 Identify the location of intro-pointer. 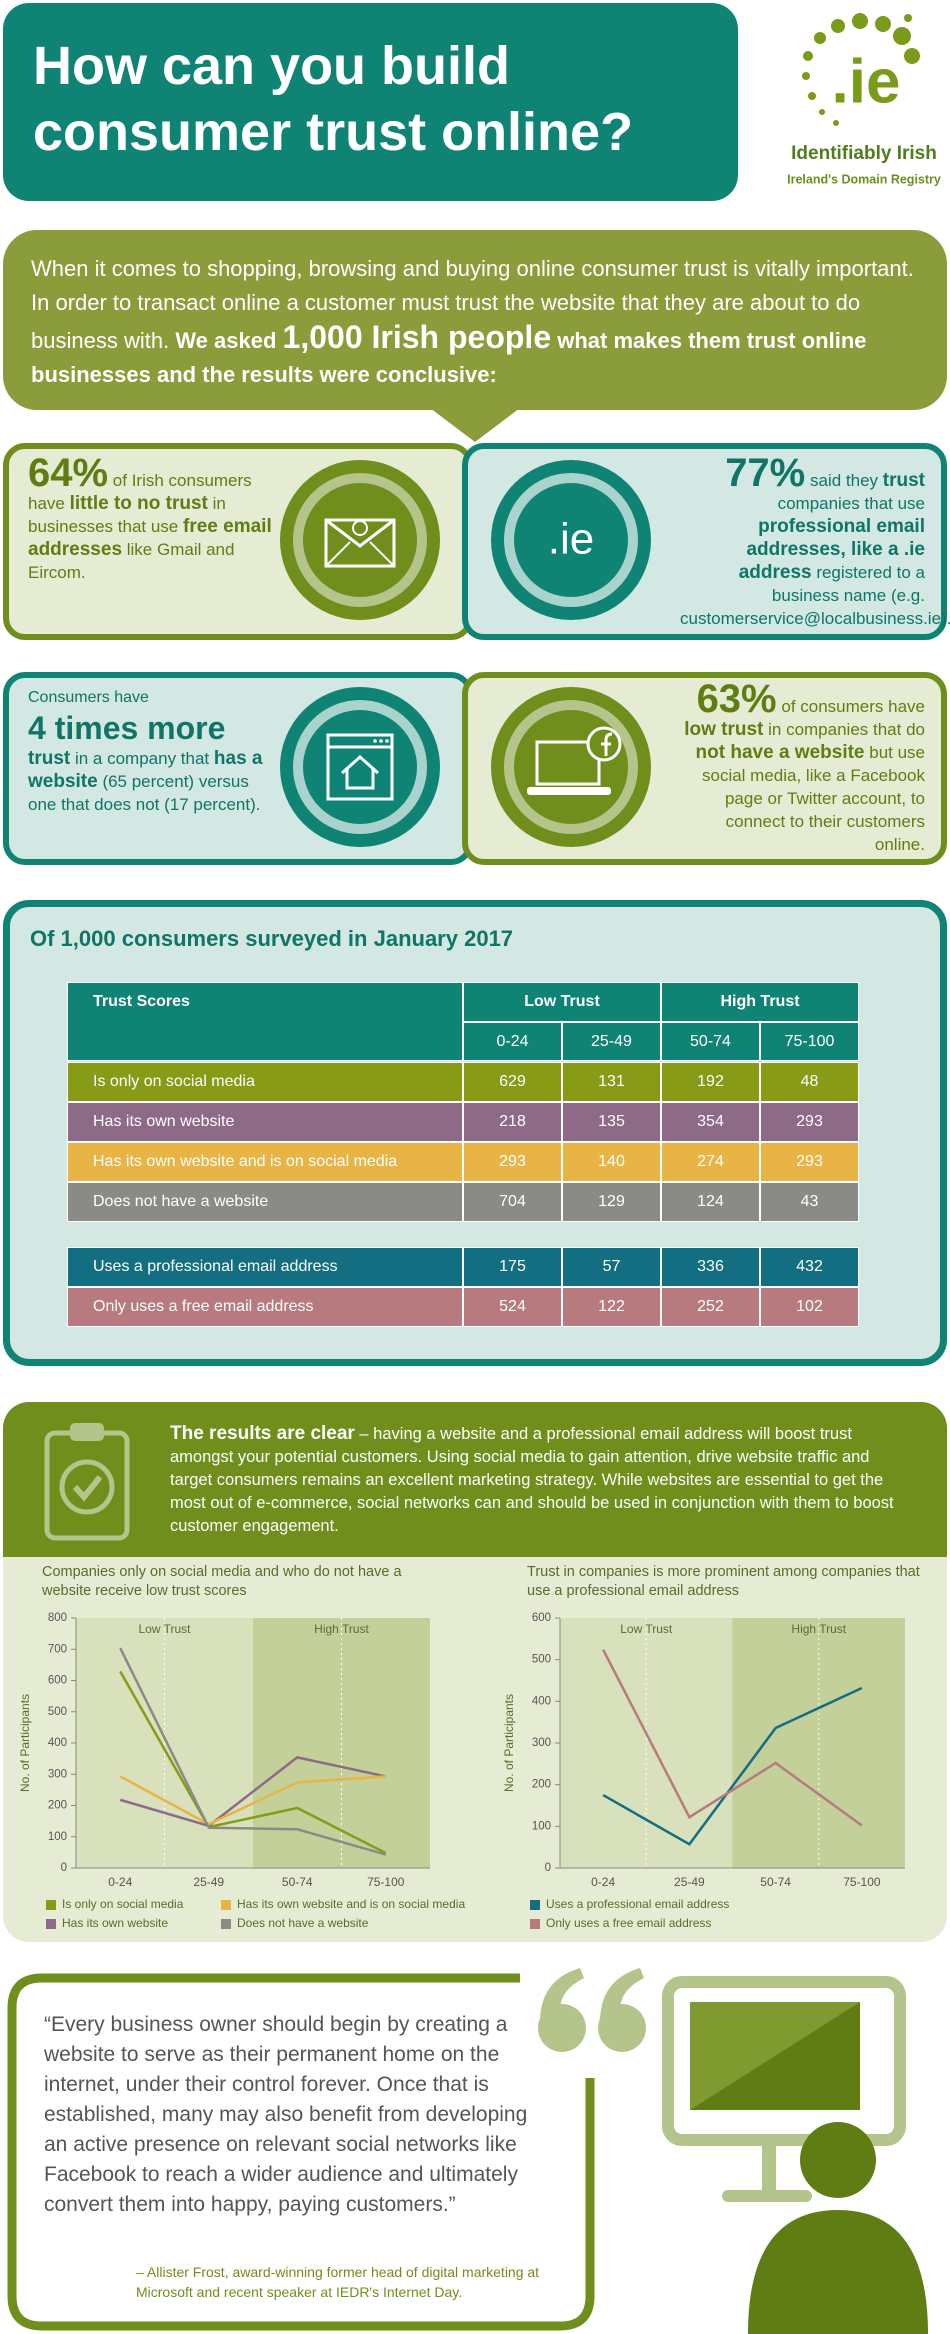
(475, 425).